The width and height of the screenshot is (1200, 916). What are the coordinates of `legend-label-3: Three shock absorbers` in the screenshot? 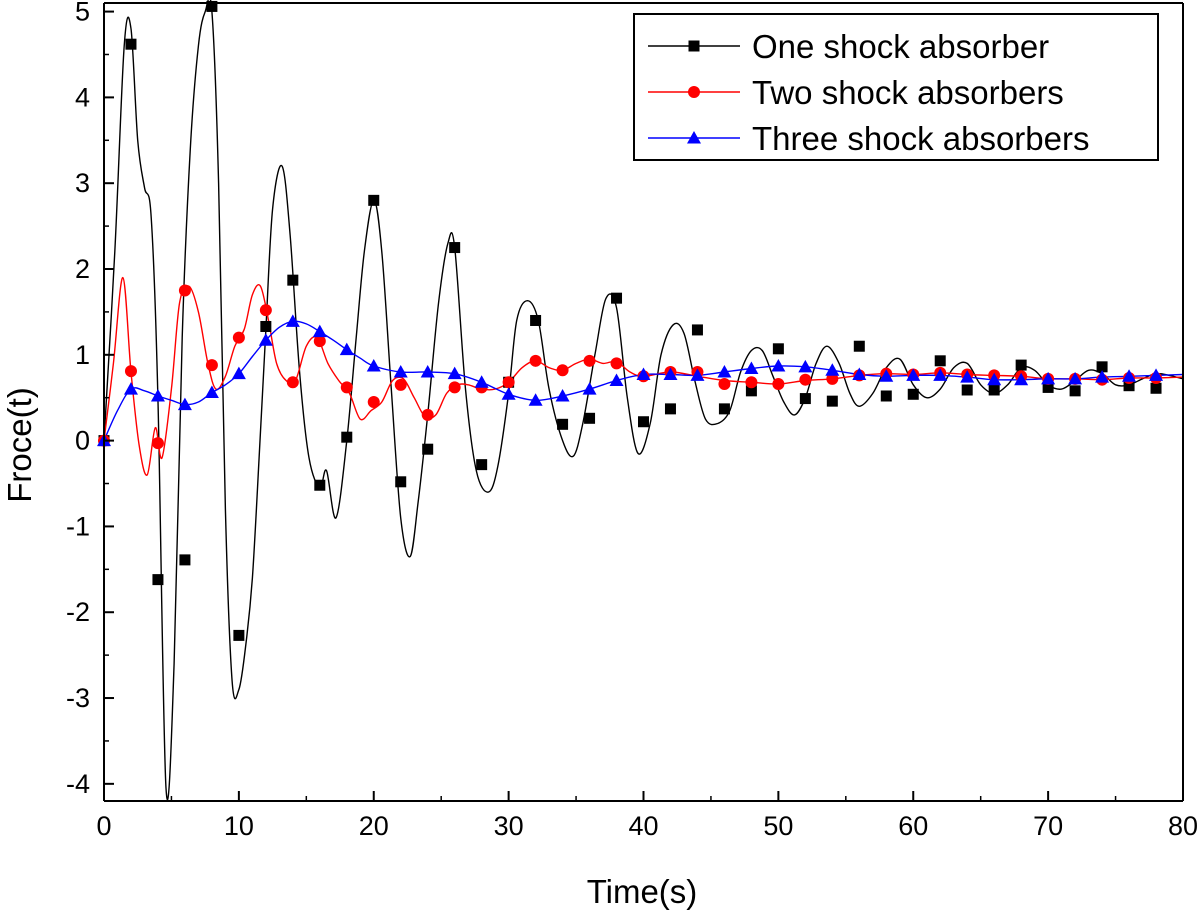 It's located at (921, 138).